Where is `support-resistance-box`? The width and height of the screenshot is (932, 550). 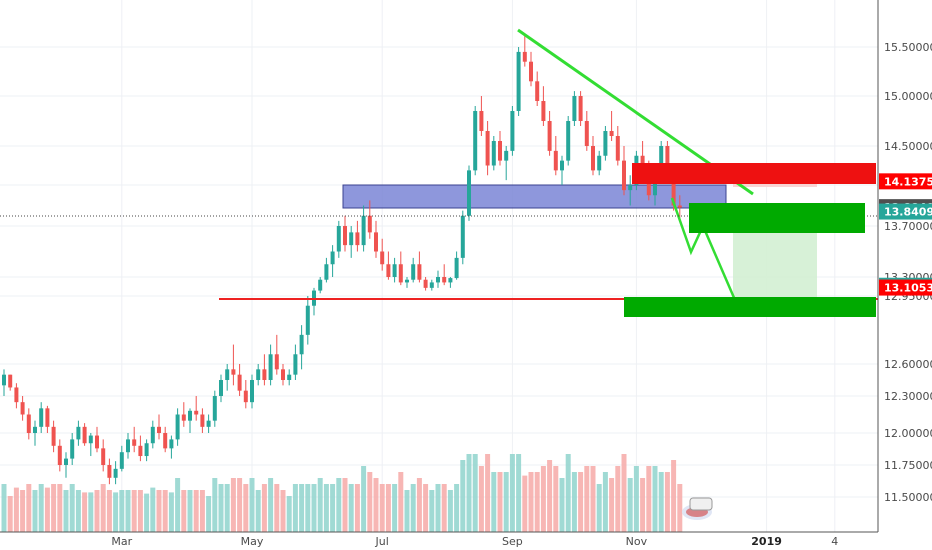 support-resistance-box is located at coordinates (534, 196).